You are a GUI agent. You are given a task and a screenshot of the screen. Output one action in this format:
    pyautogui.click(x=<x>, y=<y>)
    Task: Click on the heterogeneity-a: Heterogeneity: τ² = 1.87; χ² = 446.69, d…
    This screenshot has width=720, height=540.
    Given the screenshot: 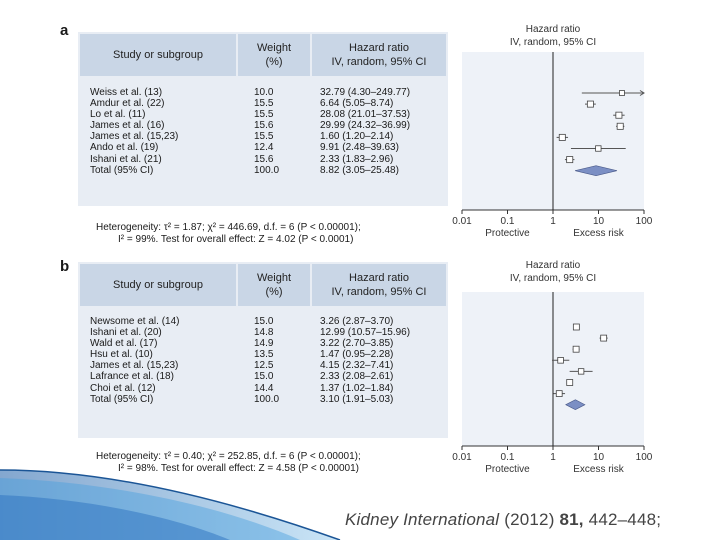 What is the action you would take?
    pyautogui.click(x=228, y=234)
    